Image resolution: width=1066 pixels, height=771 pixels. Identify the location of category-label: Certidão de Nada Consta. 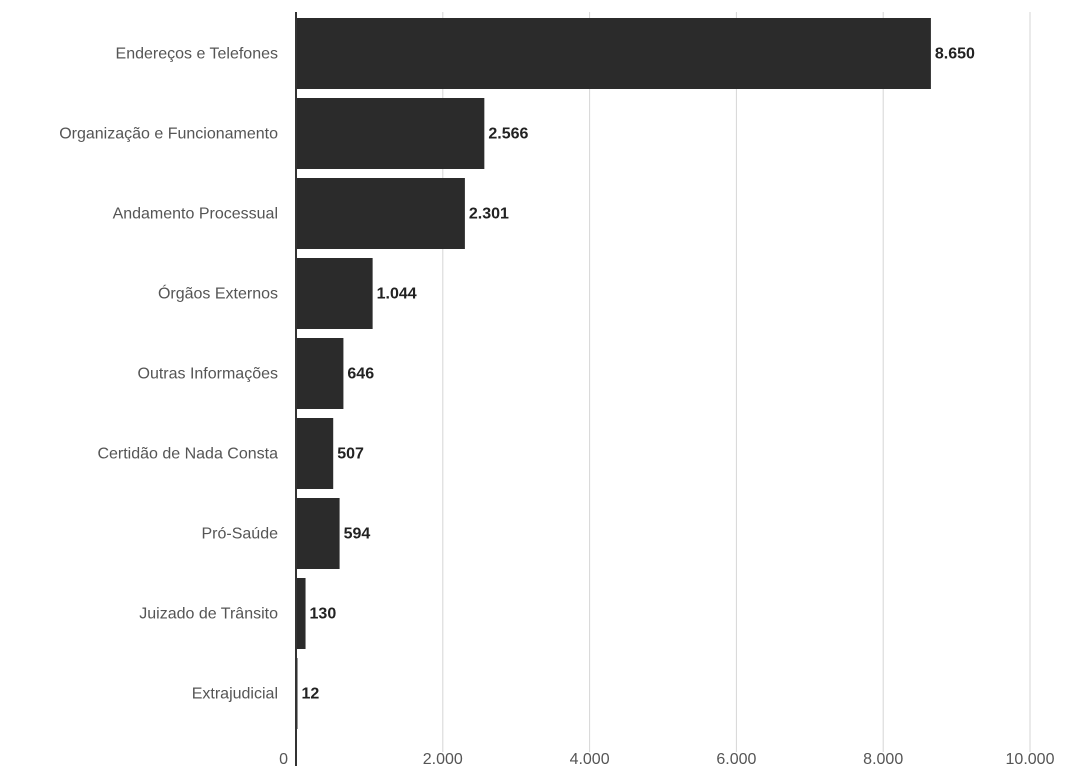
(187, 454).